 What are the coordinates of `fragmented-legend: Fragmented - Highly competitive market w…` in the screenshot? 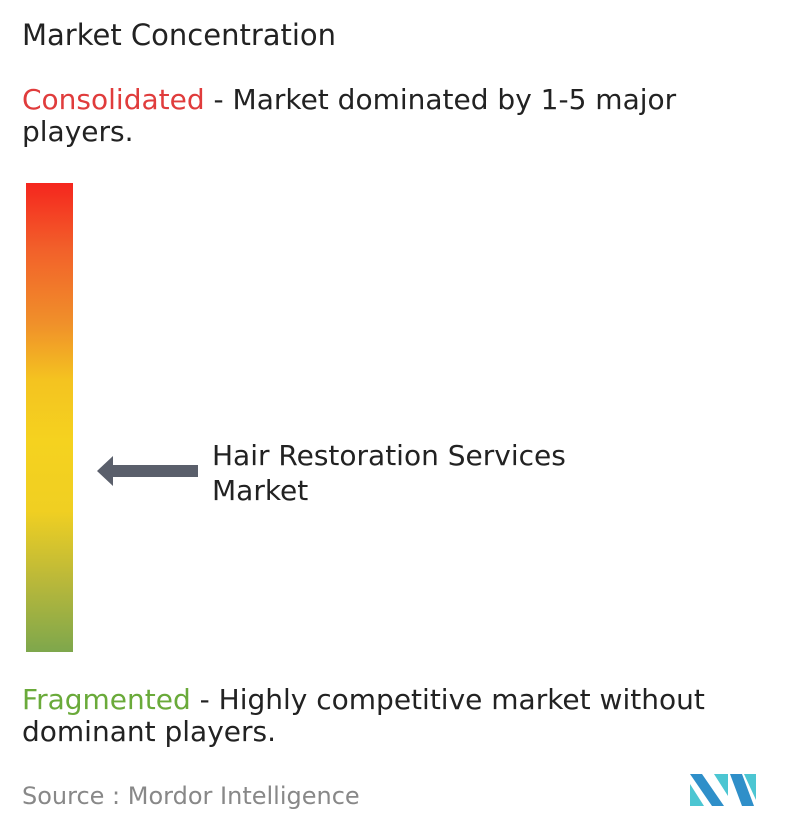 It's located at (407, 716).